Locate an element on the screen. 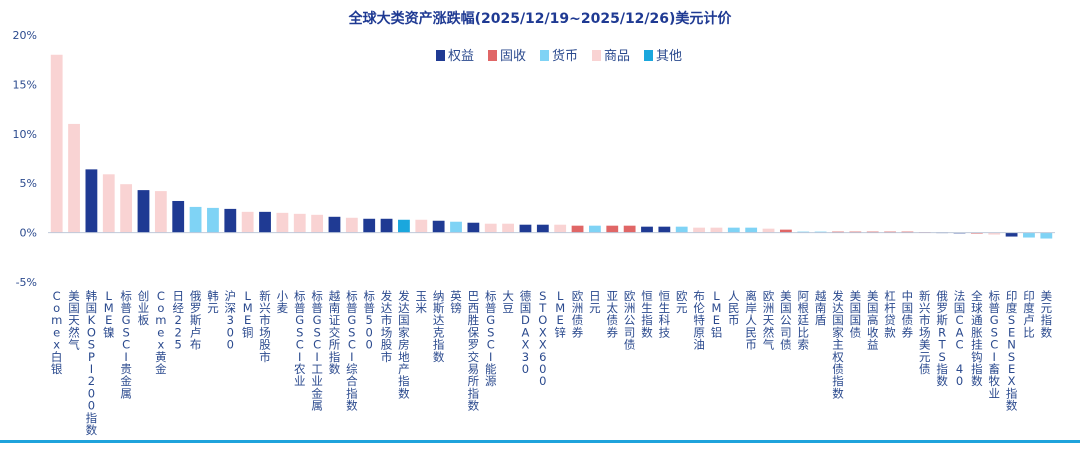  category-label: 美元指数 is located at coordinates (1047, 314).